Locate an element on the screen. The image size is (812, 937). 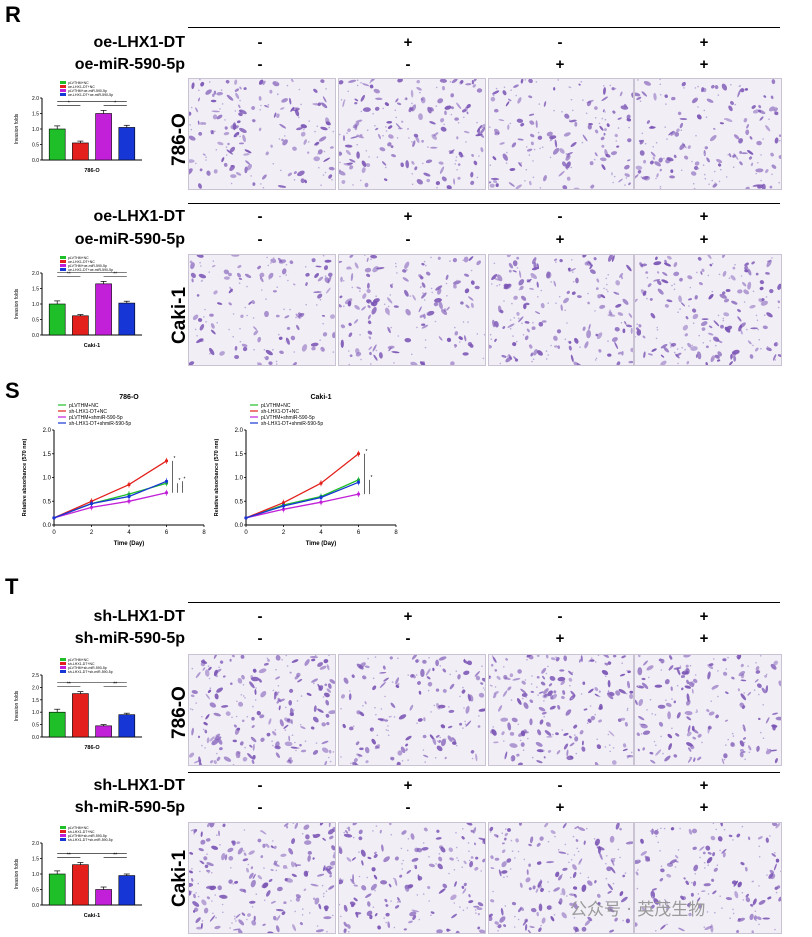
legend-label: pLVTHM+sh-miR-590-5p is located at coordinates (87, 836).